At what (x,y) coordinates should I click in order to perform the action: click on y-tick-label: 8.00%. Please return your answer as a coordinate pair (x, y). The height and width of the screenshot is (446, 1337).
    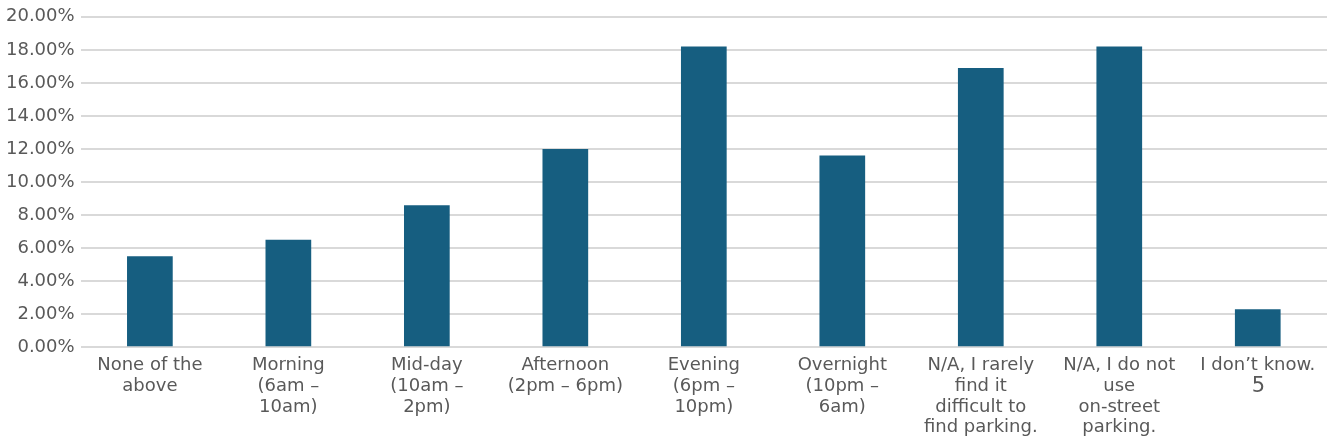
    Looking at the image, I should click on (46, 213).